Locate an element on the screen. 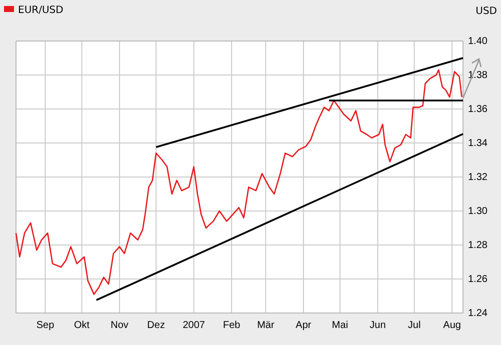 This screenshot has height=345, width=501. y-tick-label: 1.32 is located at coordinates (478, 178).